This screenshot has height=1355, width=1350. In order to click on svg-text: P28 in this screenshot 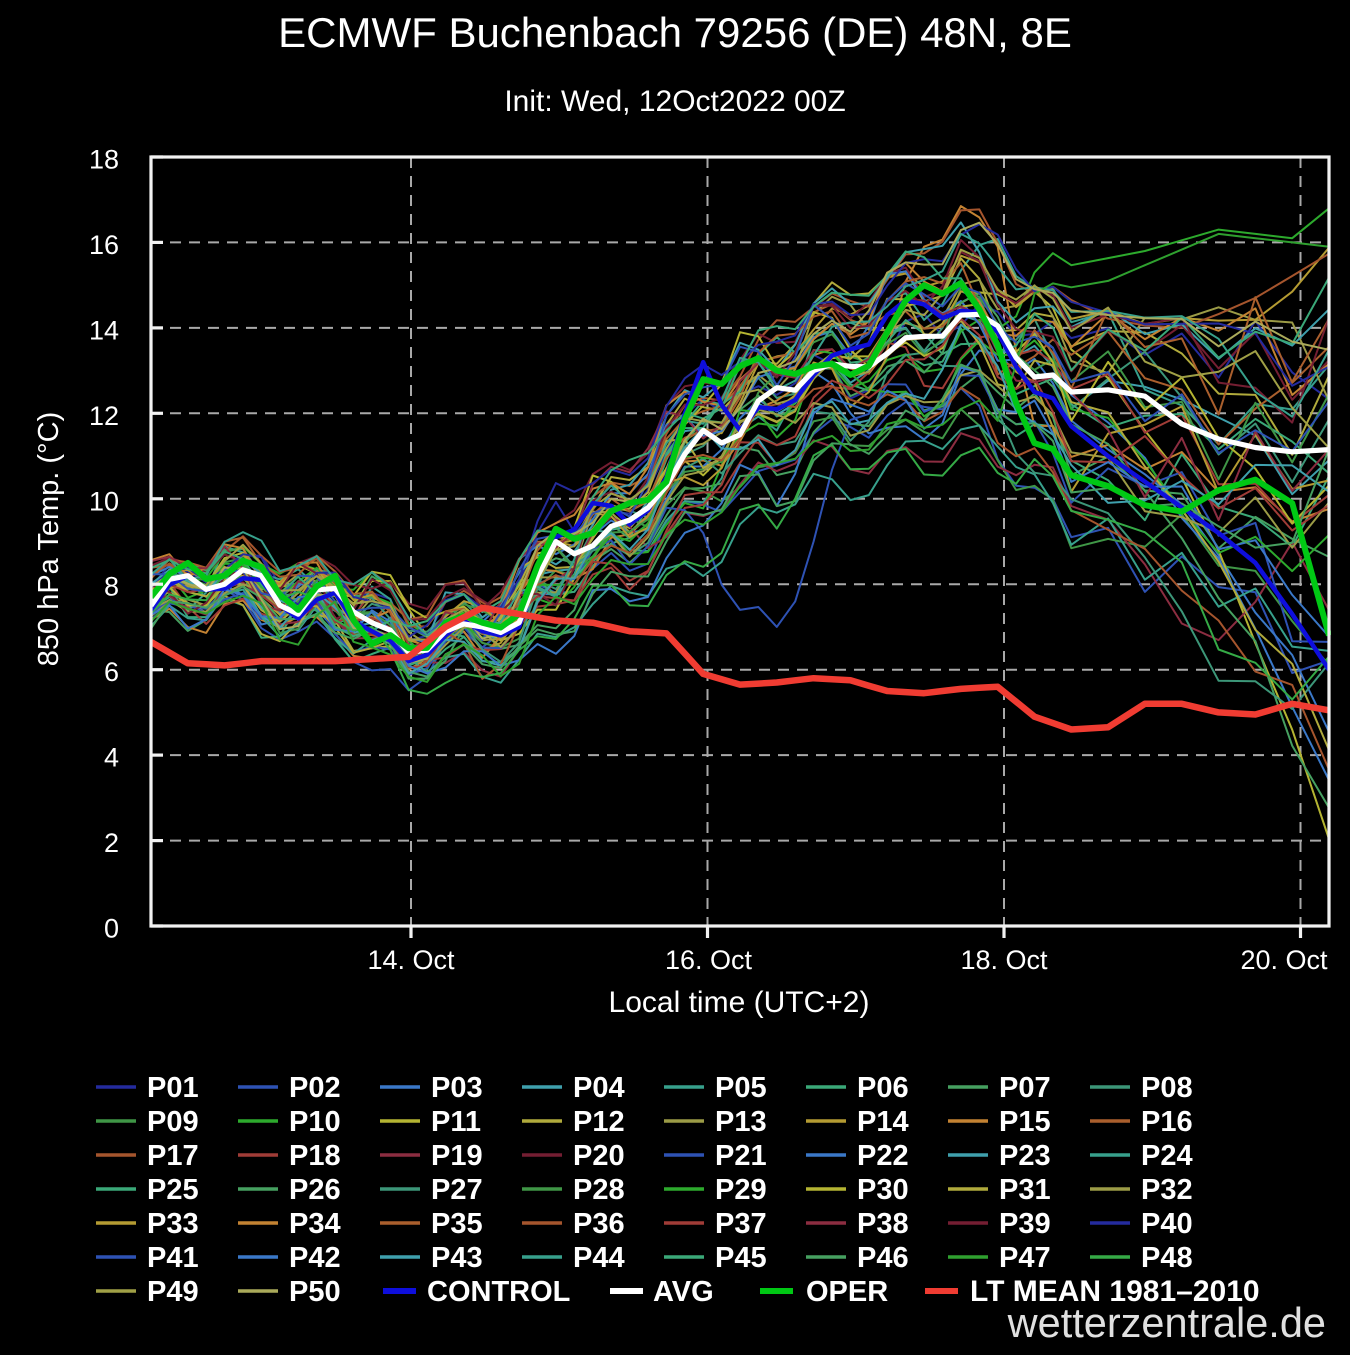, I will do `click(599, 1190)`.